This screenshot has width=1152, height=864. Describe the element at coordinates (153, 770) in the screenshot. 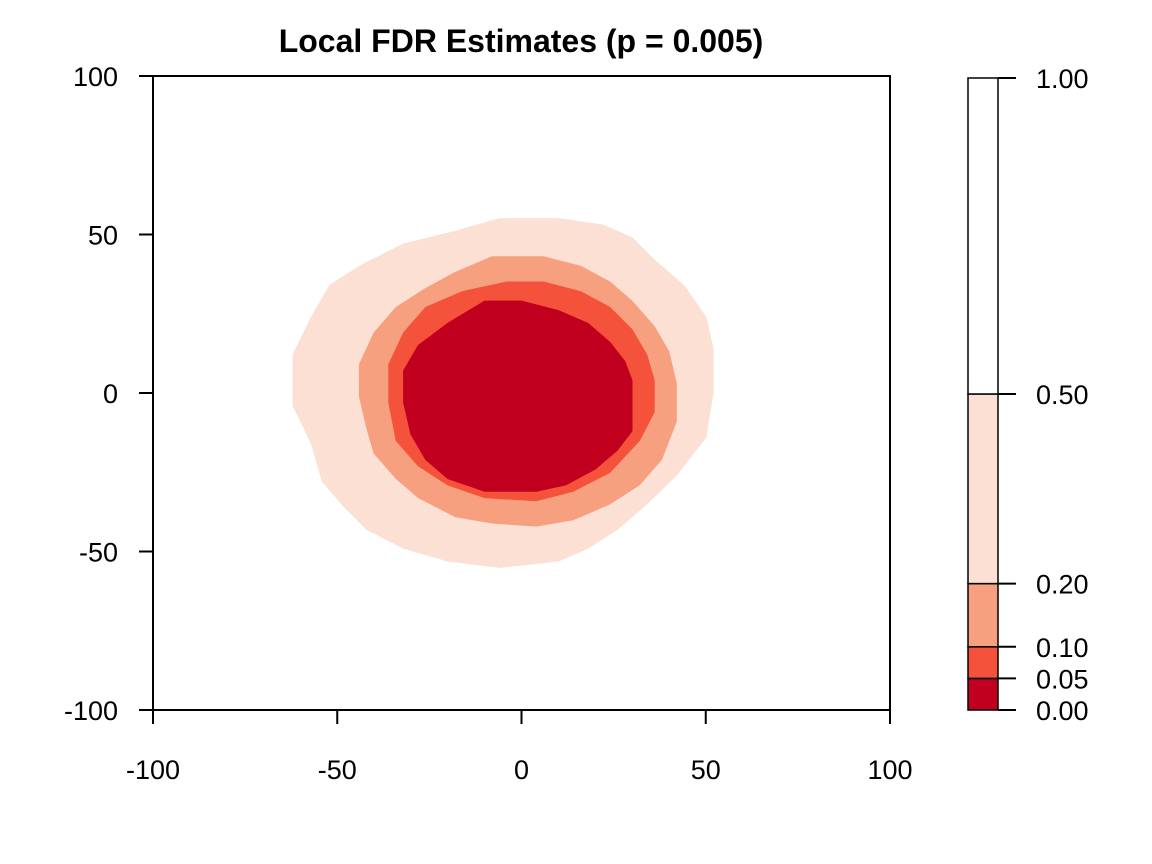

I see `x-tick-label: -100` at that location.